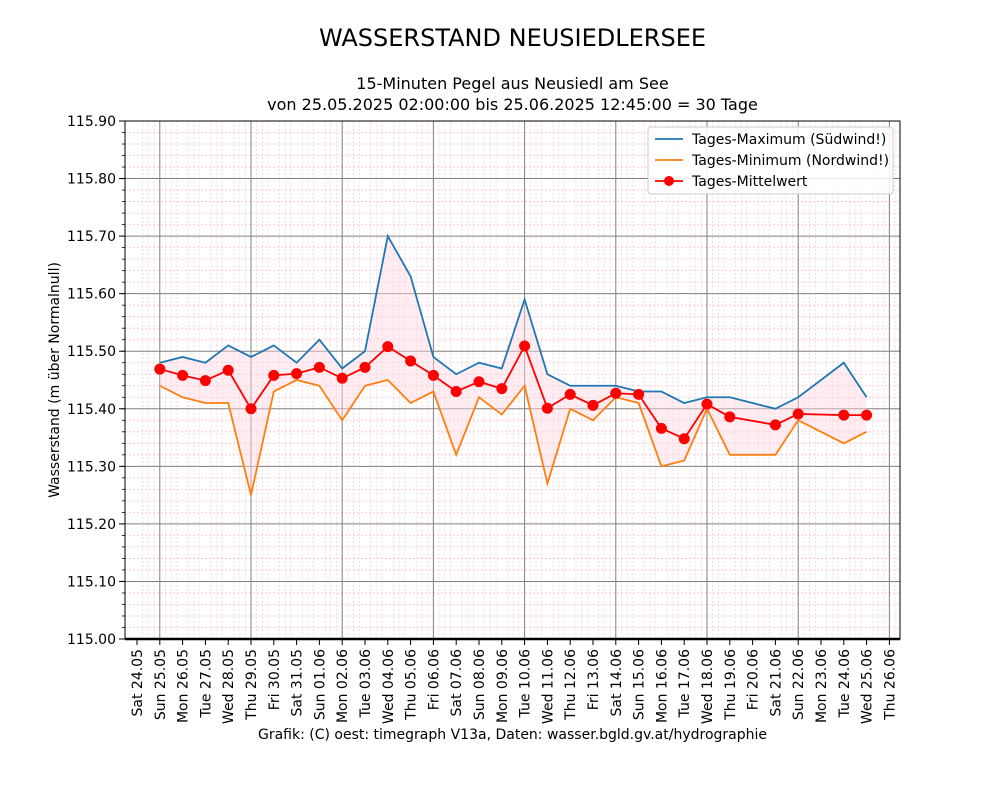 The image size is (1000, 800). Describe the element at coordinates (749, 182) in the screenshot. I see `legend-label: Tages-Mittelwert` at that location.